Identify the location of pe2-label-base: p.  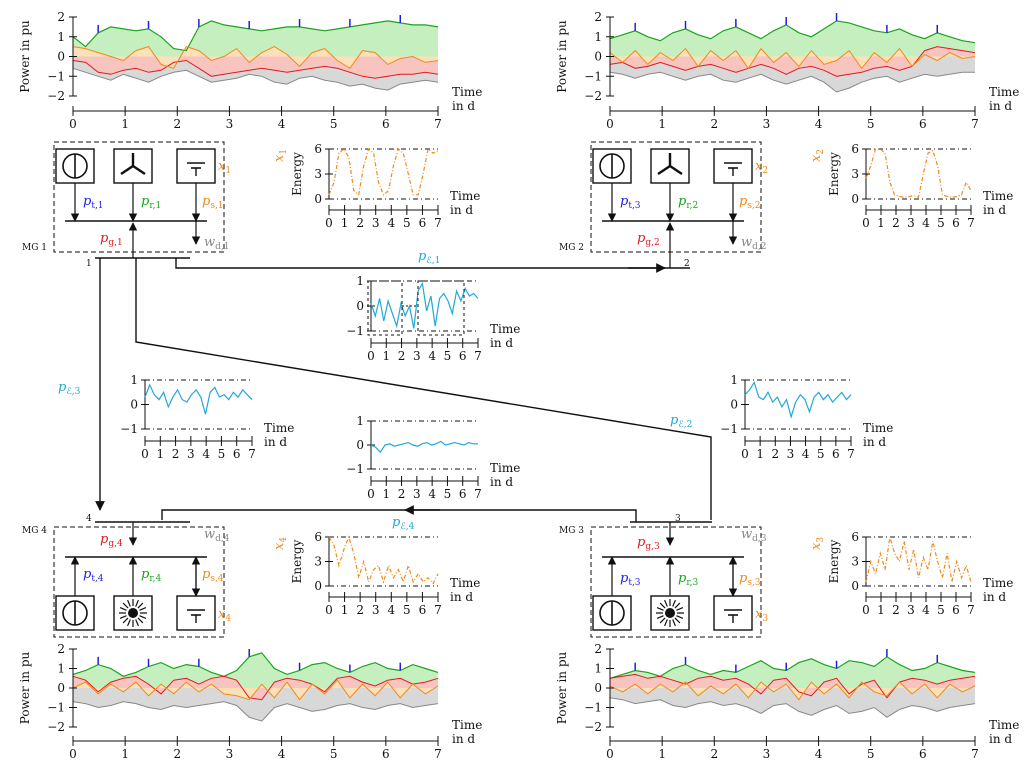
(674, 420).